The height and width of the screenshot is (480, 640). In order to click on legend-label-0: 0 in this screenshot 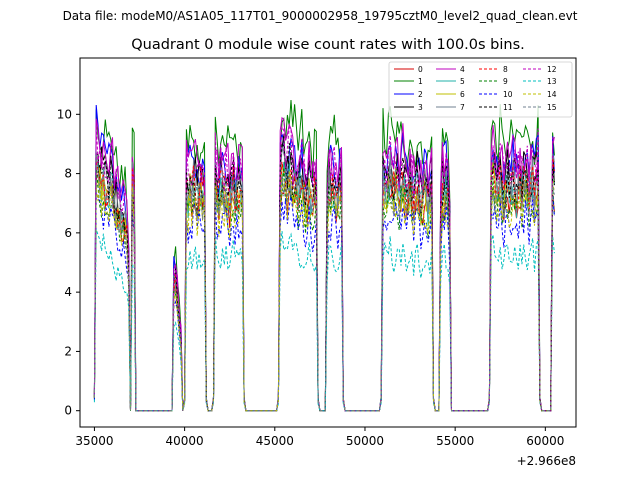, I will do `click(420, 69)`.